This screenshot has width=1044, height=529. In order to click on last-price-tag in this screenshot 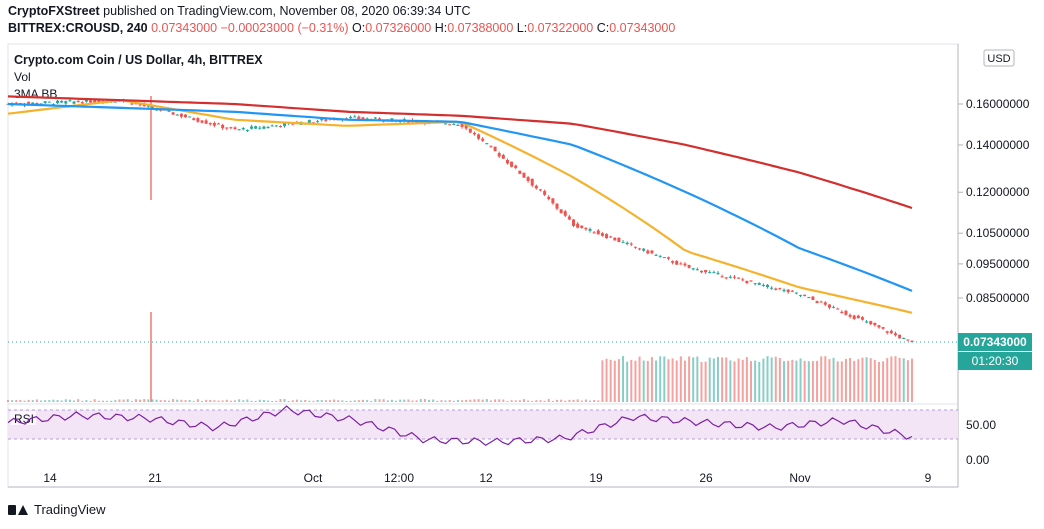, I will do `click(995, 342)`.